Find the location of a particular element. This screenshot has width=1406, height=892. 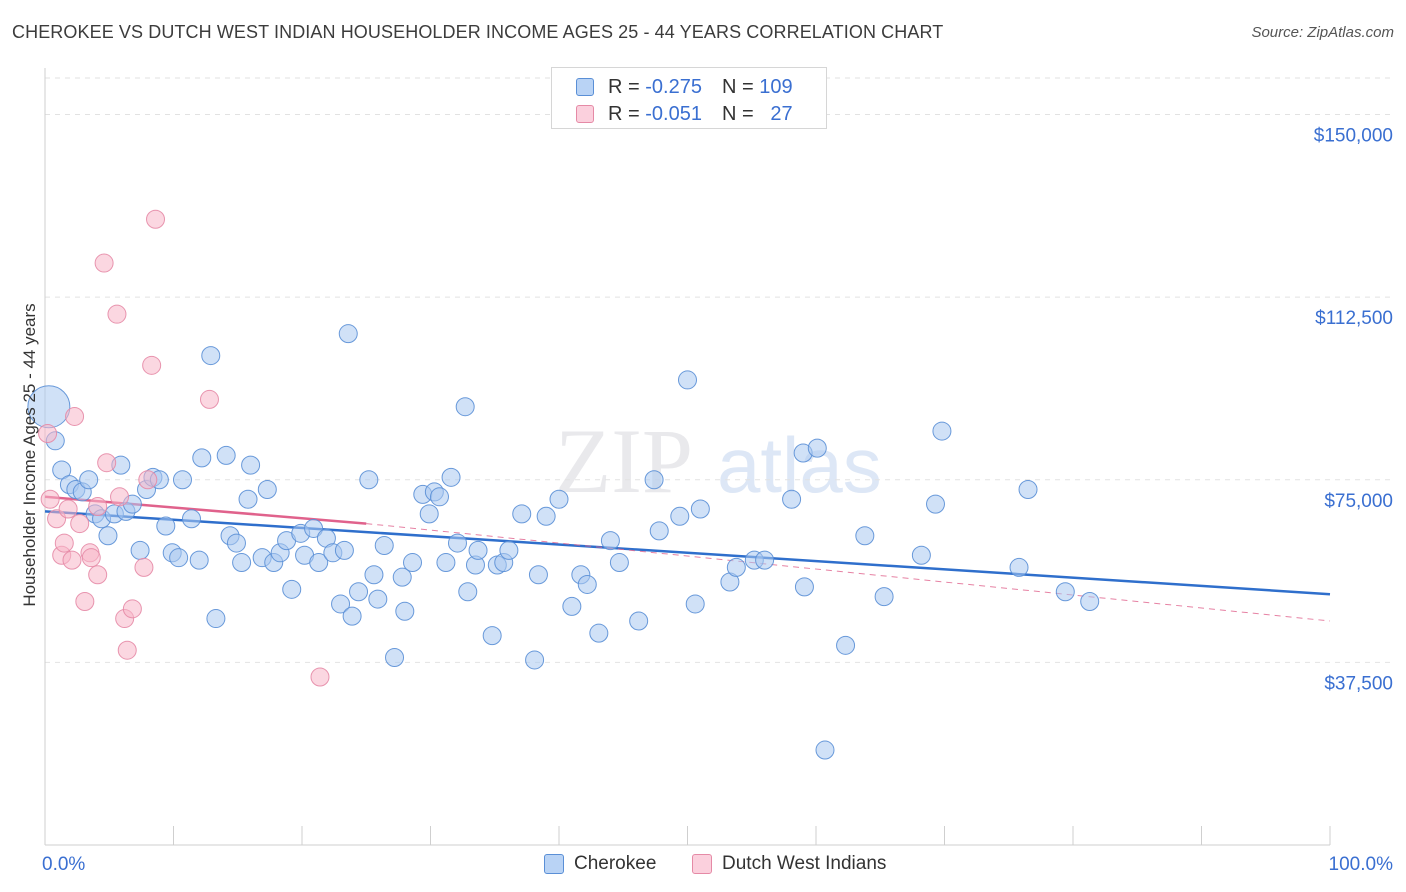

y-axis-title: Householder Income Ages 25 - 44 years is located at coordinates (29, 454).